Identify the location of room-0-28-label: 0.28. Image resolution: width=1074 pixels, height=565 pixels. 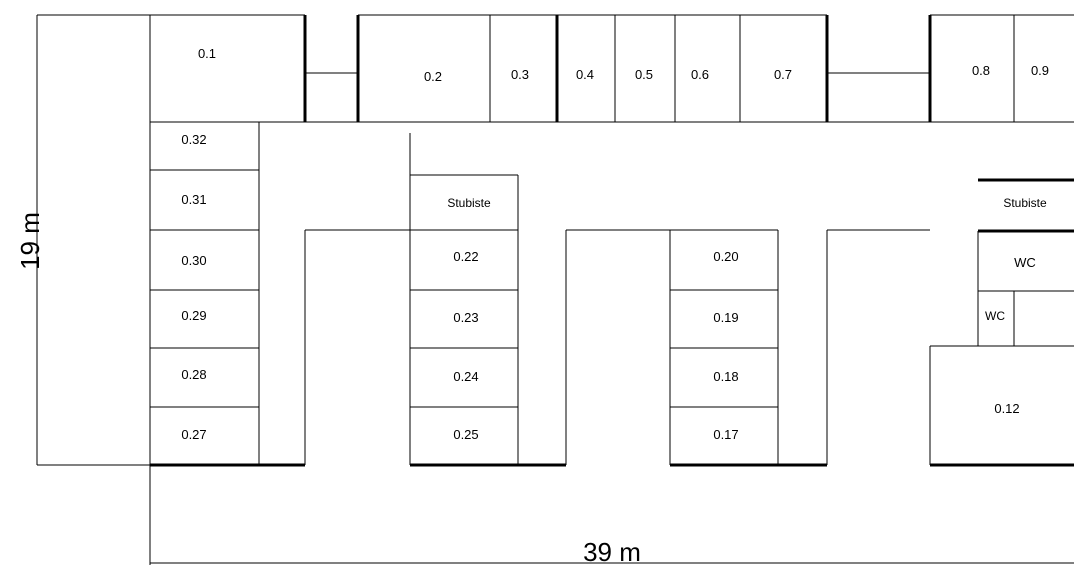
(193, 374).